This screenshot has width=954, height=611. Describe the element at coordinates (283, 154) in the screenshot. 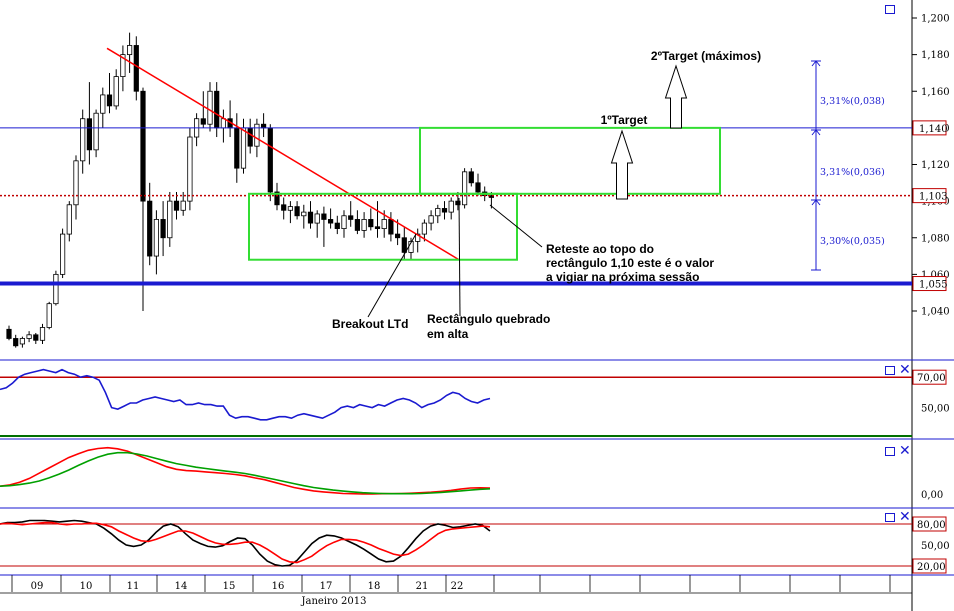

I see `trend-line` at that location.